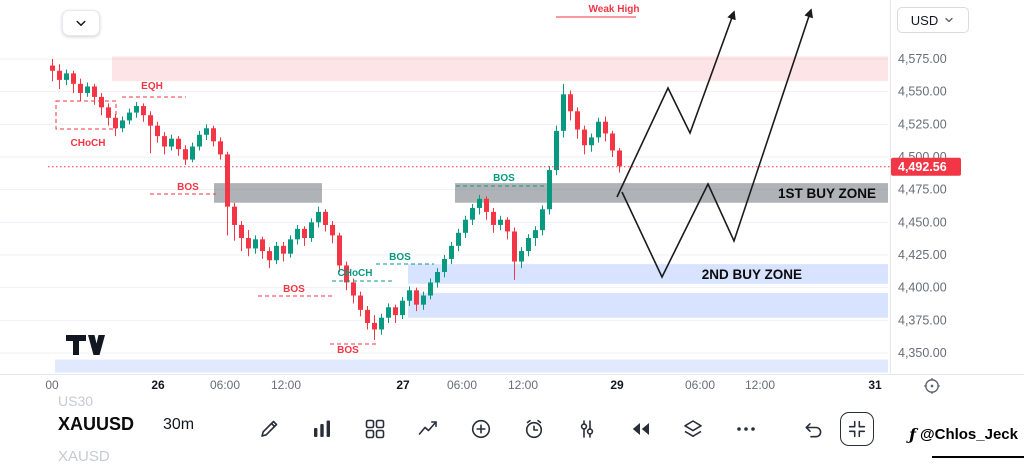 The height and width of the screenshot is (470, 1024). I want to click on time-tick-label: 29, so click(617, 385).